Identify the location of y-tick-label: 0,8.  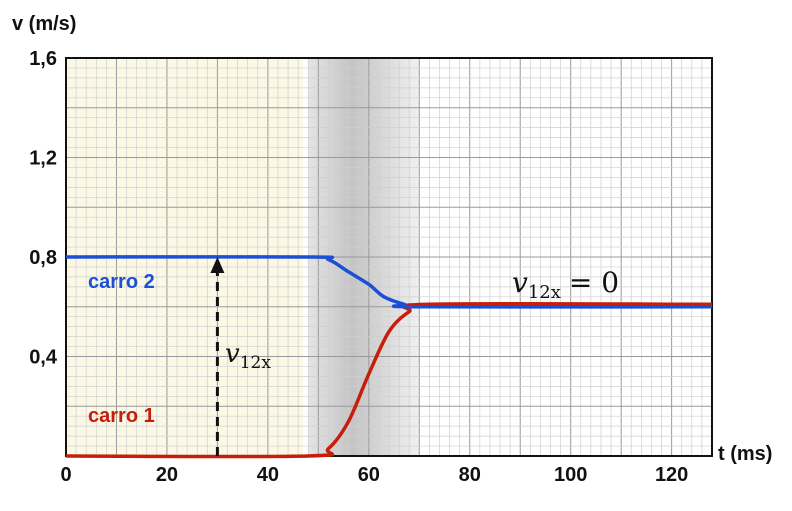
(43, 258).